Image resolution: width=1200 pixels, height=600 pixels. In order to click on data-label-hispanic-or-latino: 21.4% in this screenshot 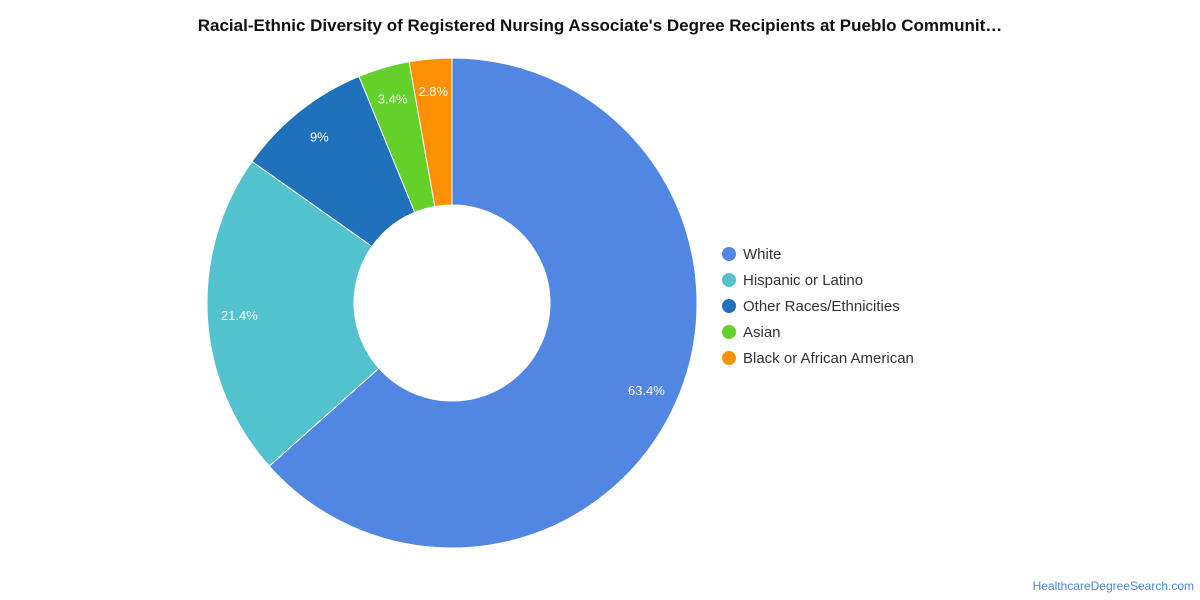, I will do `click(239, 315)`.